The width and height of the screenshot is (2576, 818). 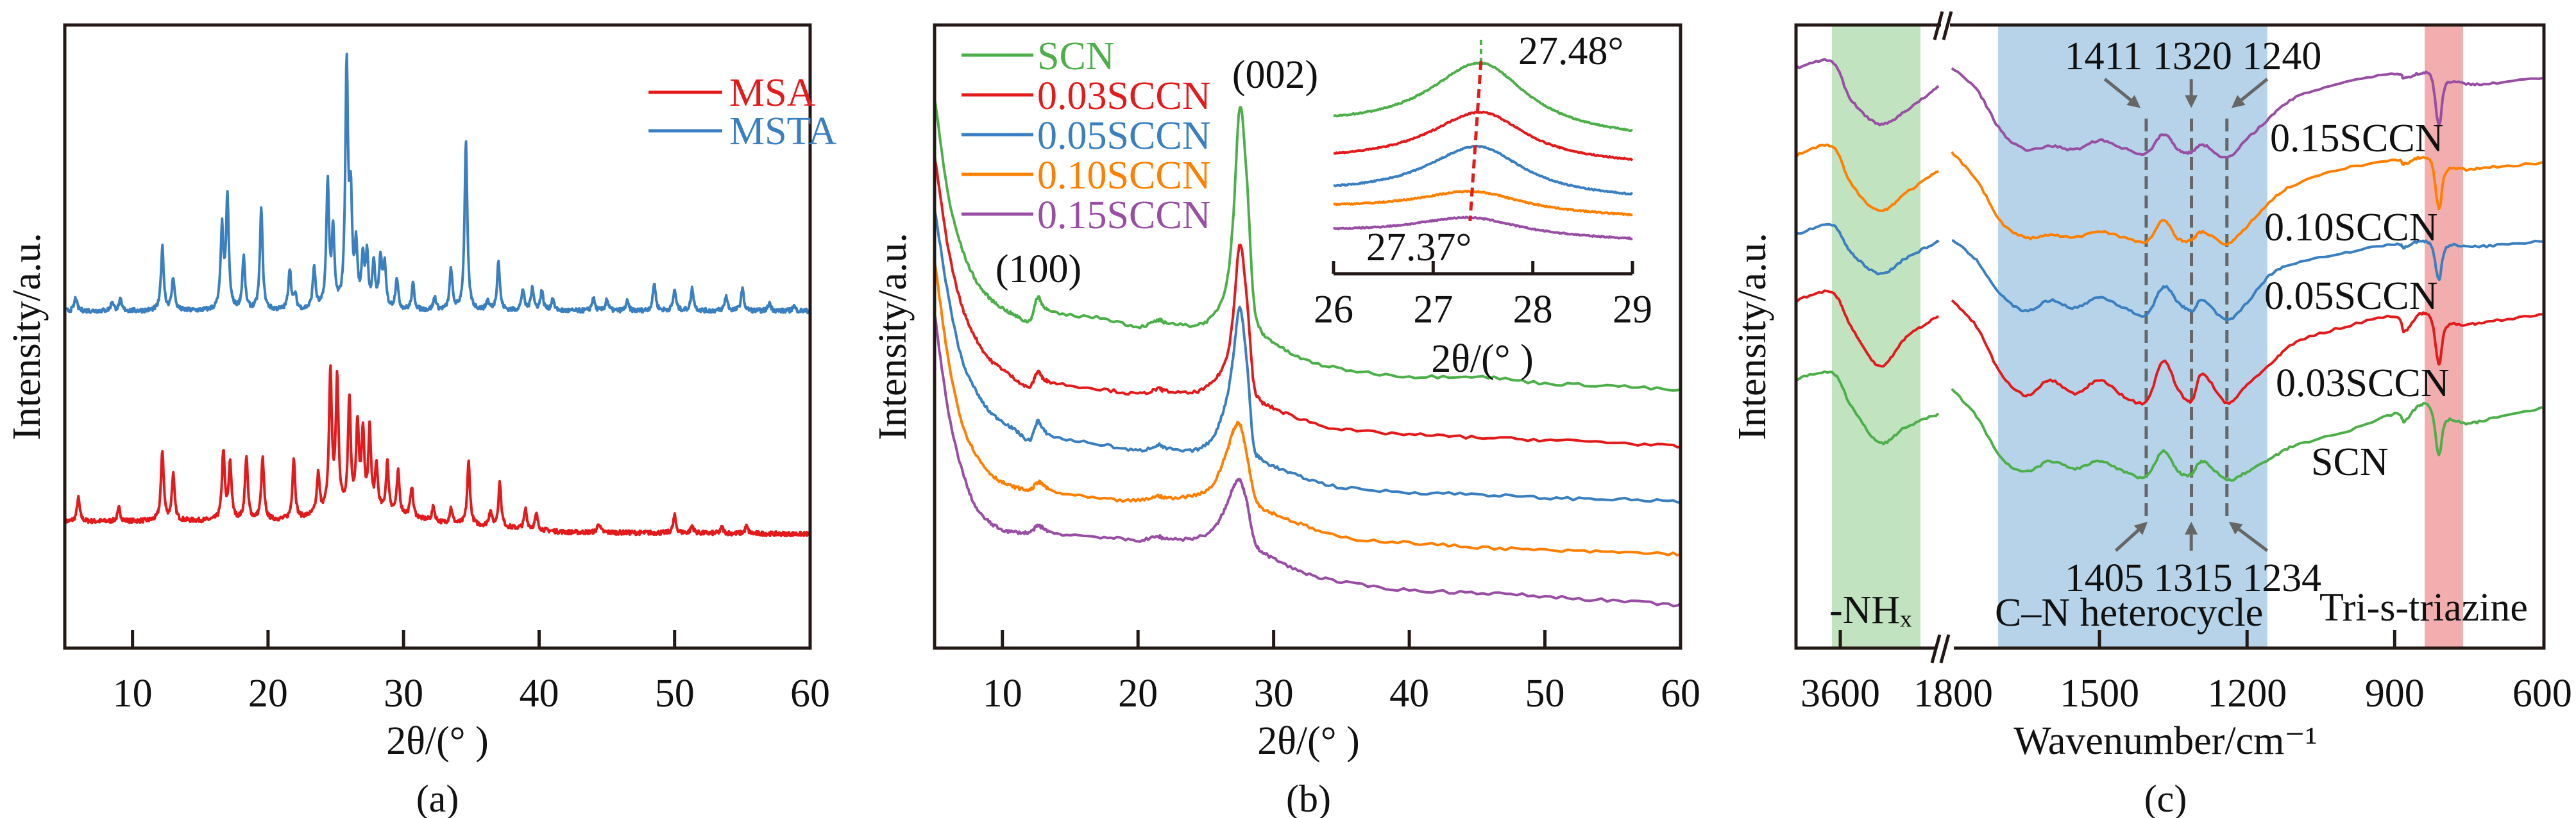 I want to click on series-label-003sccn: 0.03SCCN, so click(x=2362, y=383).